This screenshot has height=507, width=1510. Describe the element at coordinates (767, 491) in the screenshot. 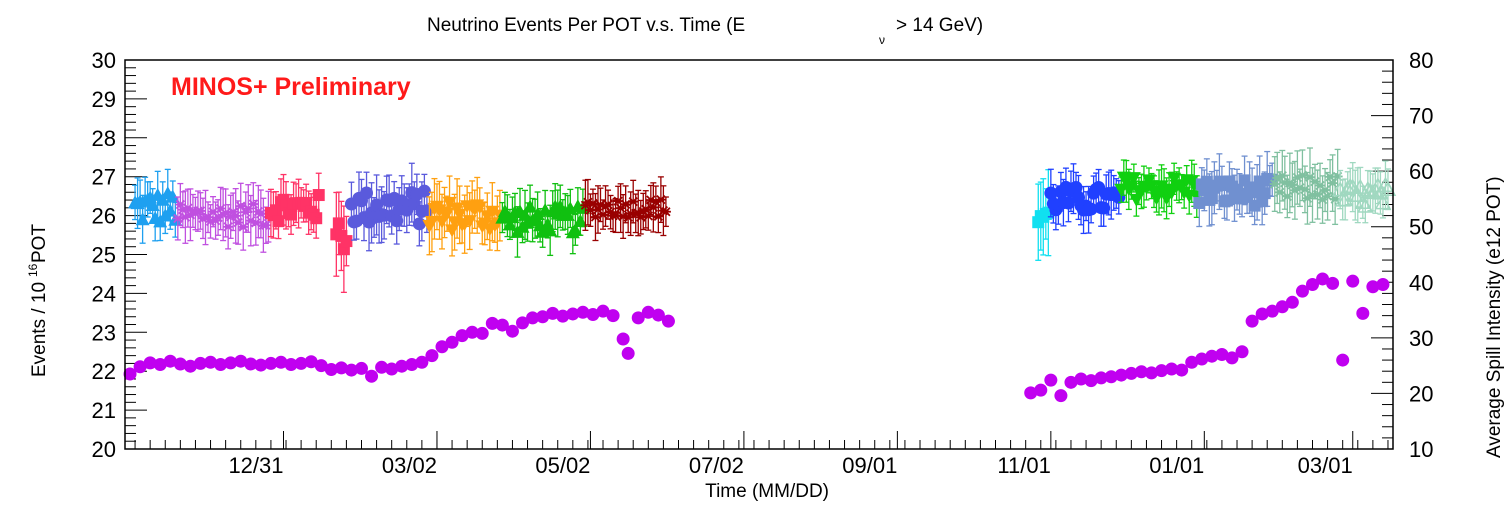

I see `x-axis-title: Time (MM/DD)` at that location.